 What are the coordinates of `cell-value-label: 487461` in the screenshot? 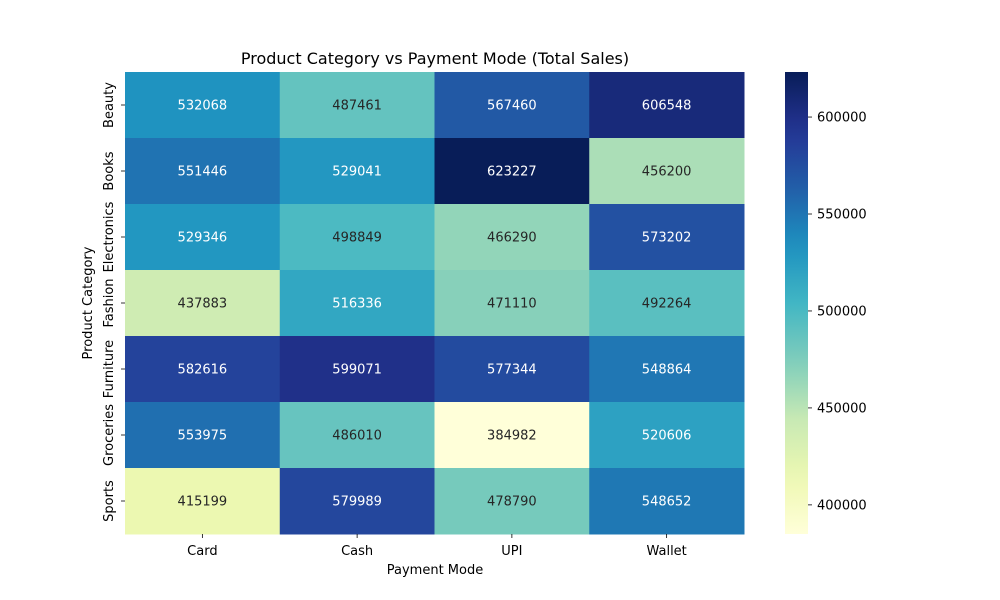 It's located at (357, 106).